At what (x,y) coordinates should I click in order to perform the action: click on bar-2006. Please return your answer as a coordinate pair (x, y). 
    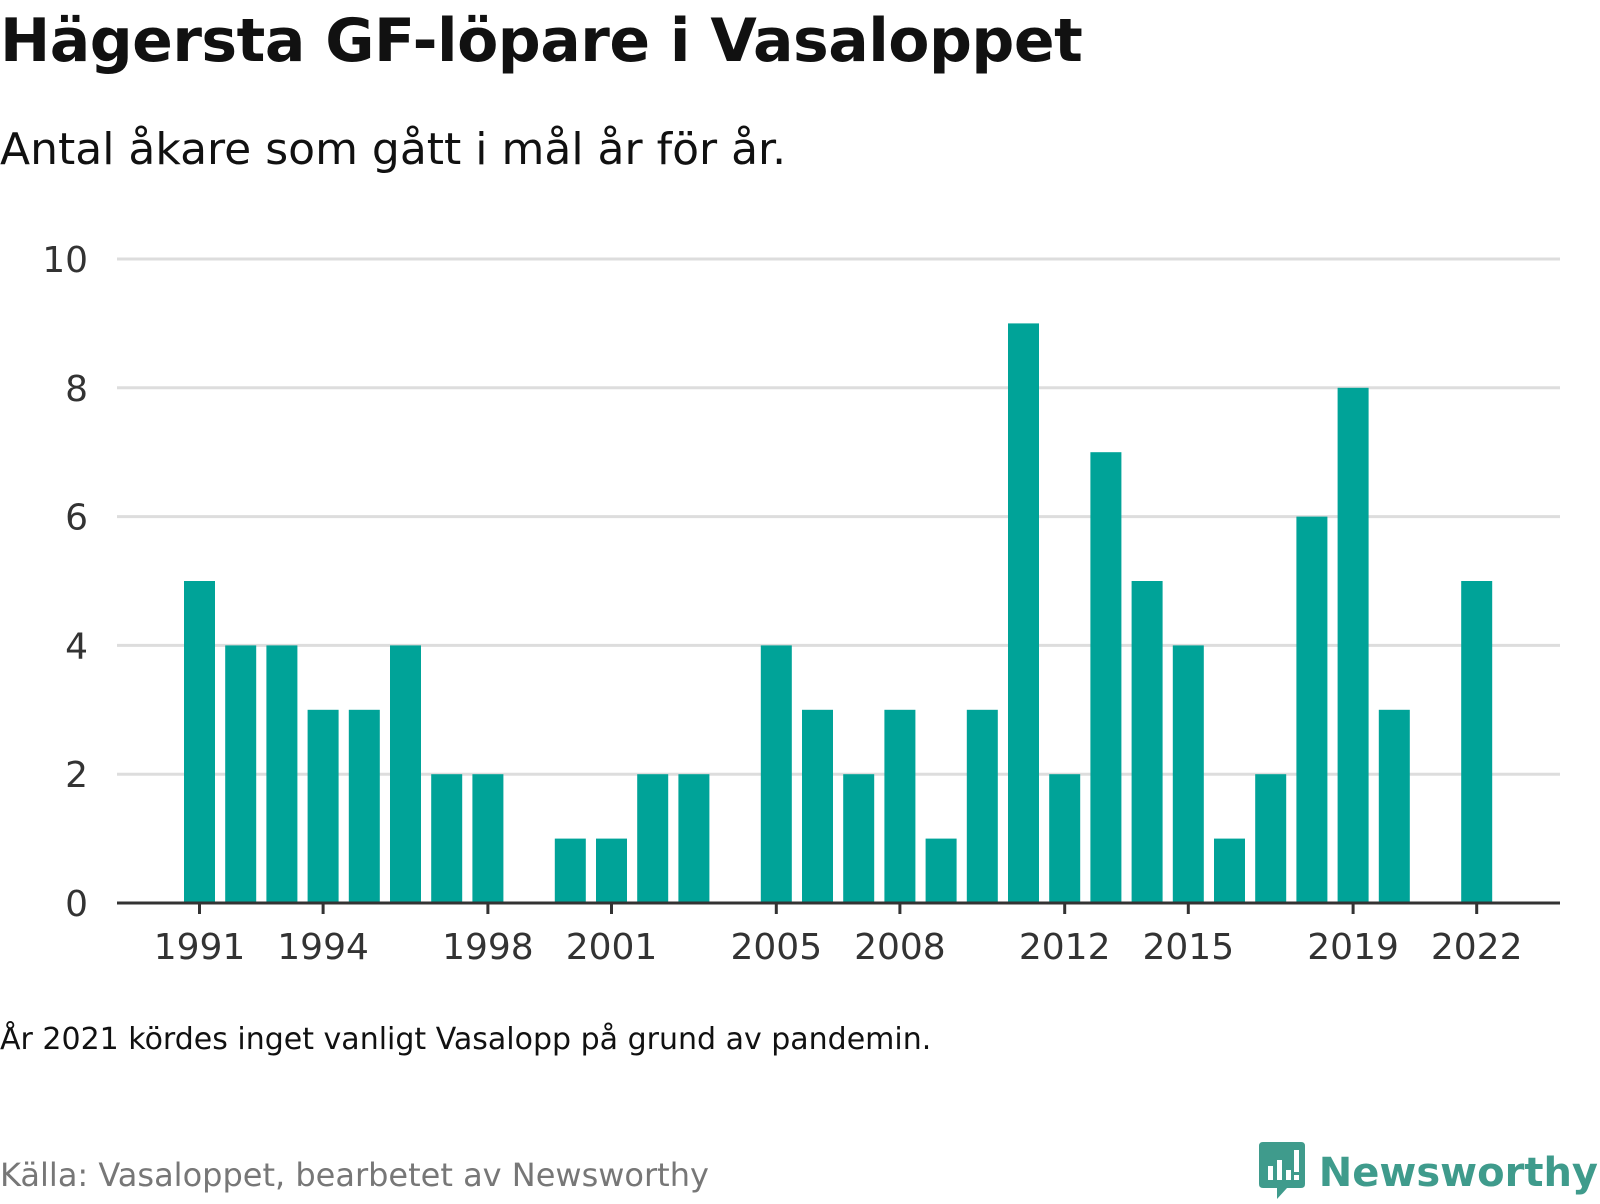
    Looking at the image, I should click on (817, 806).